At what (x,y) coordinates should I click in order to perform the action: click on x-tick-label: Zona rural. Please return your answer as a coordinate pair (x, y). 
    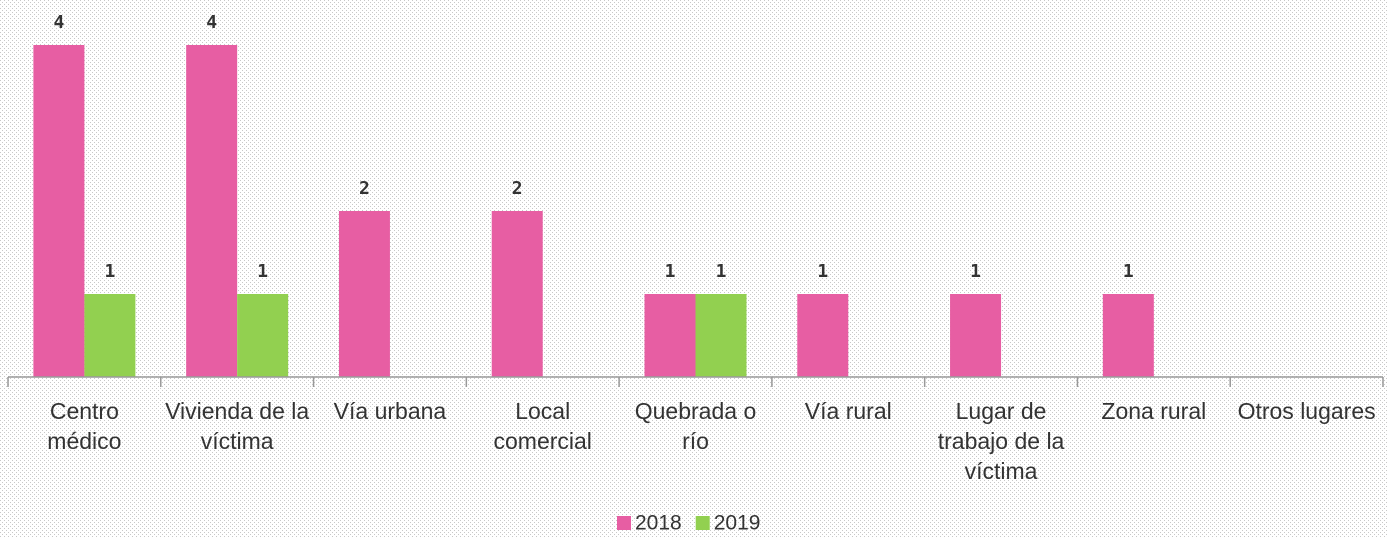
    Looking at the image, I should click on (1154, 411).